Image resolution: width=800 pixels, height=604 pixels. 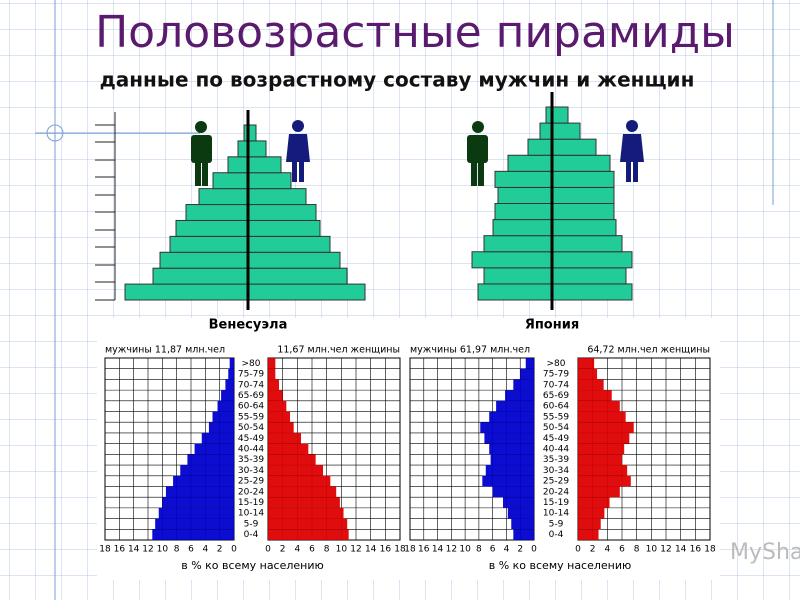 I want to click on category-label: >80, so click(x=251, y=364).